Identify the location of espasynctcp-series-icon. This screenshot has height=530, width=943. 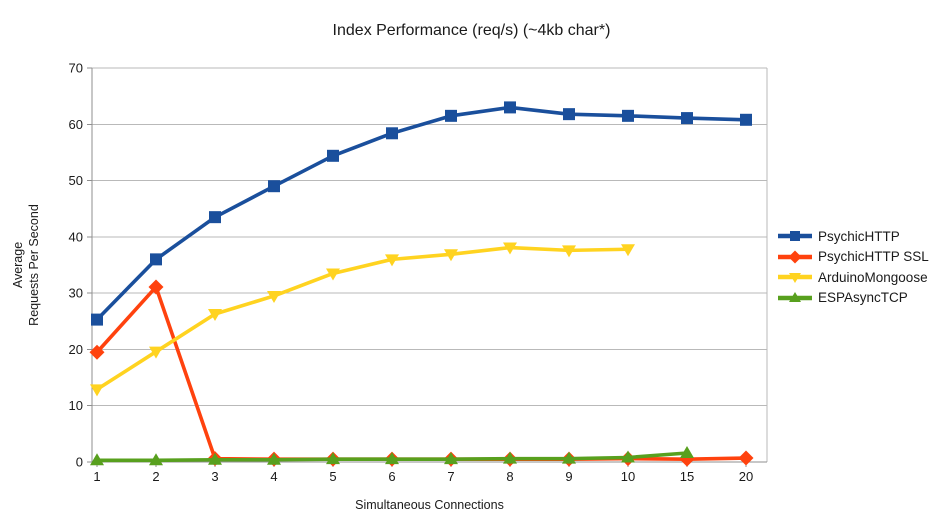
(795, 298).